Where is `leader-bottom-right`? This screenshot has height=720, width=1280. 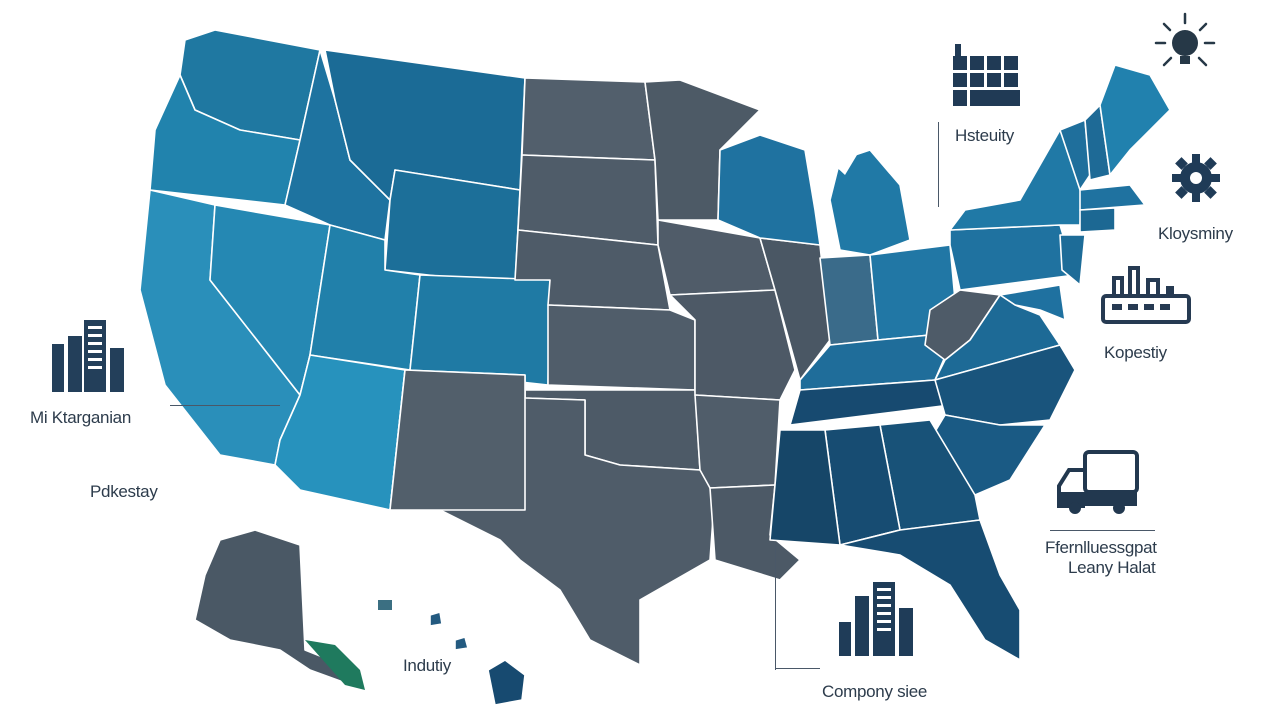 leader-bottom-right is located at coordinates (776, 607).